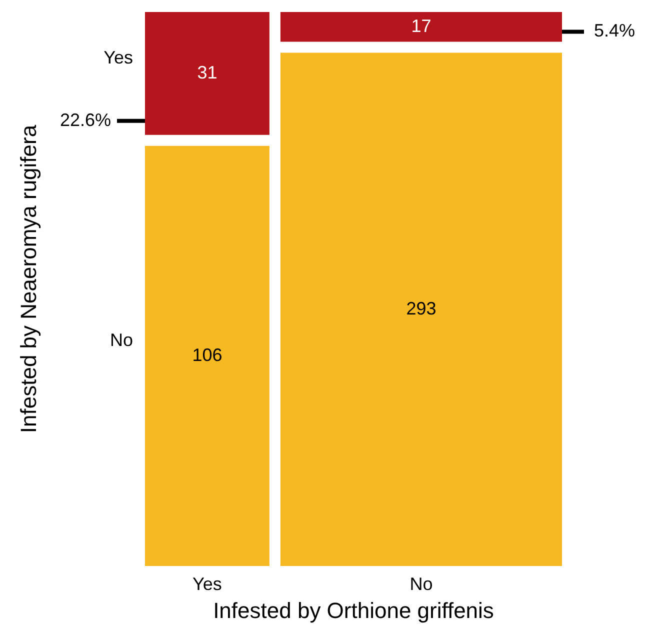 This screenshot has height=631, width=647. Describe the element at coordinates (207, 72) in the screenshot. I see `data-label: 31` at that location.